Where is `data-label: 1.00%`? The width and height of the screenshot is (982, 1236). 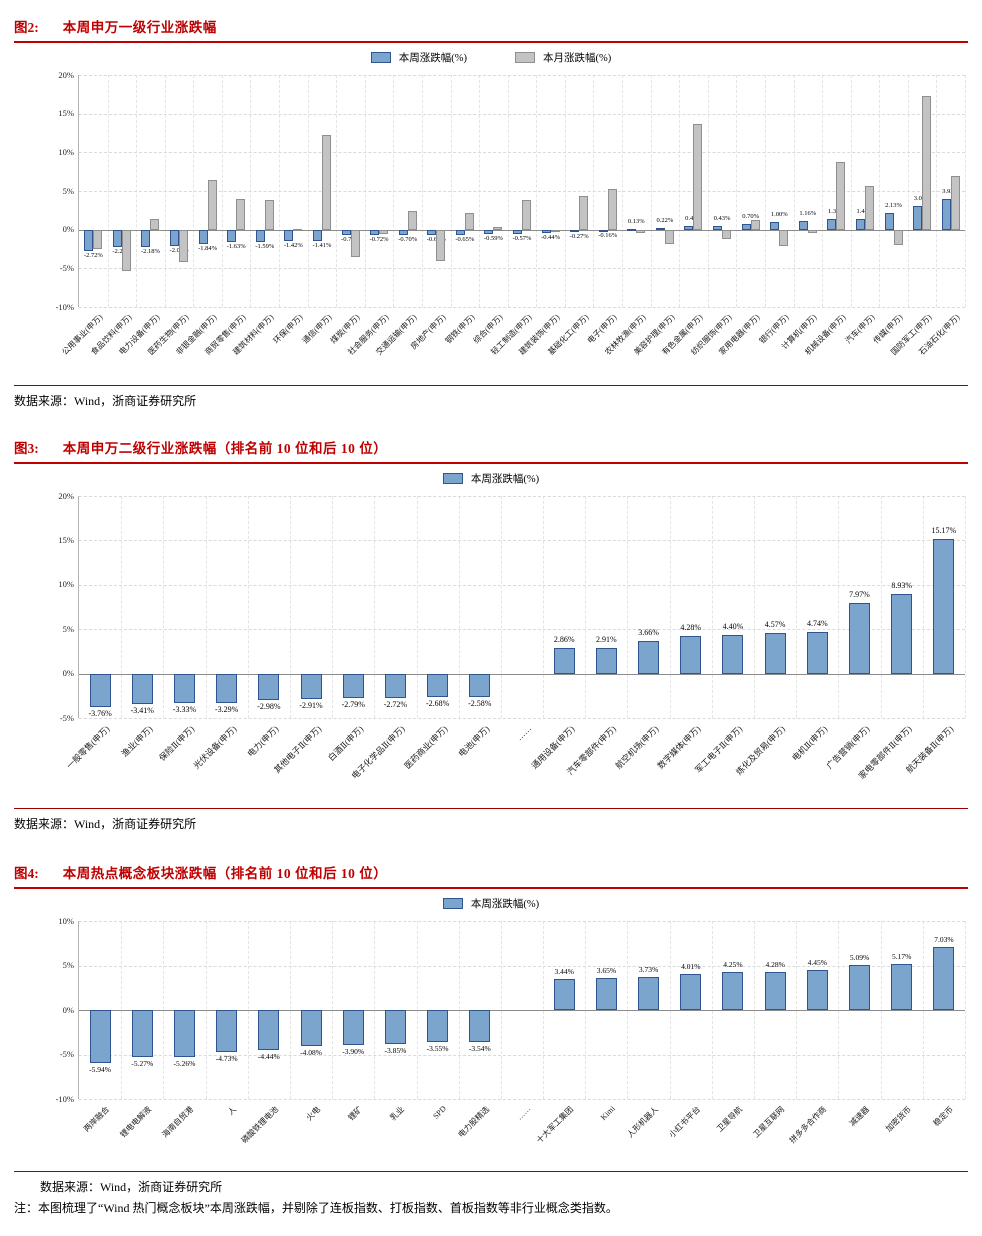 data-label: 1.00% is located at coordinates (779, 214).